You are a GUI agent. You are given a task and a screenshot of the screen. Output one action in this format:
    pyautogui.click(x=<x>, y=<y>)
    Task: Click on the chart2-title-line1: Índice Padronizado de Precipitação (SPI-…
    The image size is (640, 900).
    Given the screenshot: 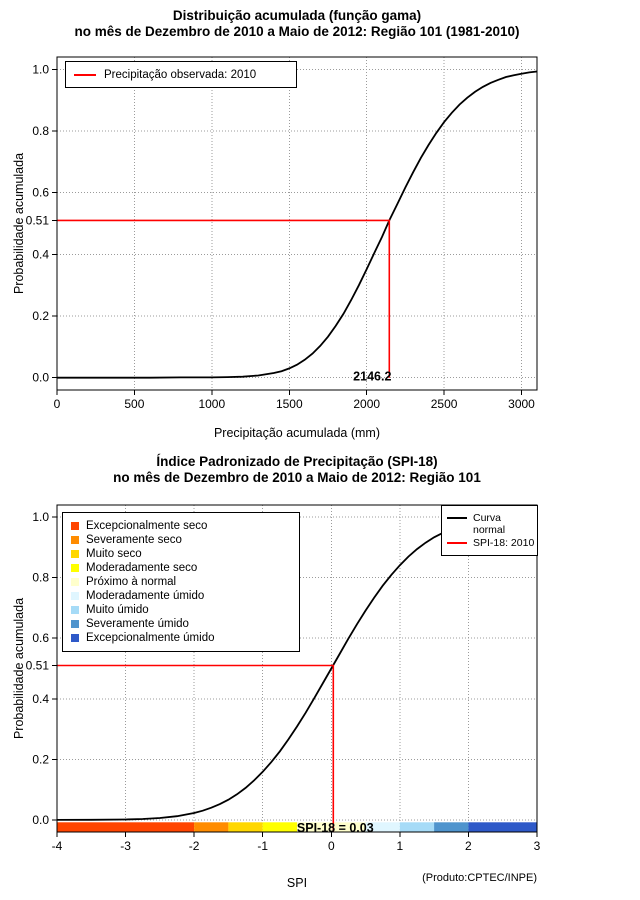 What is the action you would take?
    pyautogui.click(x=297, y=461)
    